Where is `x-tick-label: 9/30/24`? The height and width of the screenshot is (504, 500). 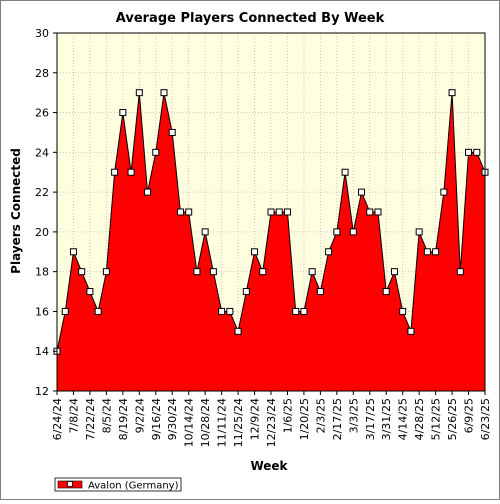 x-tick-label: 9/30/24 is located at coordinates (172, 419).